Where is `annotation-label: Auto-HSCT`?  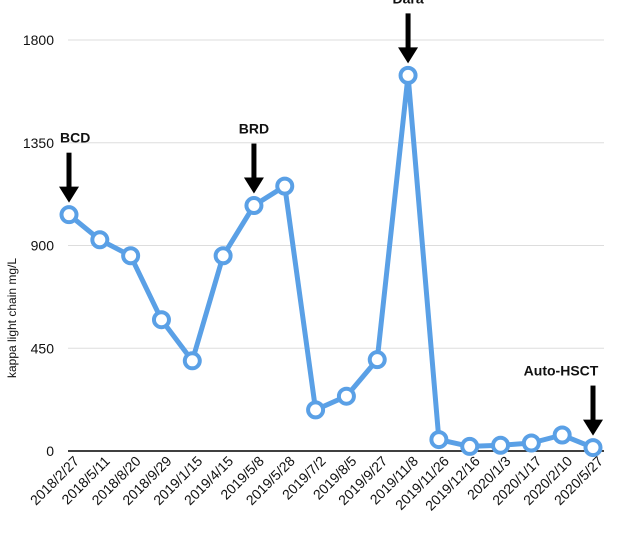
annotation-label: Auto-HSCT is located at coordinates (561, 371).